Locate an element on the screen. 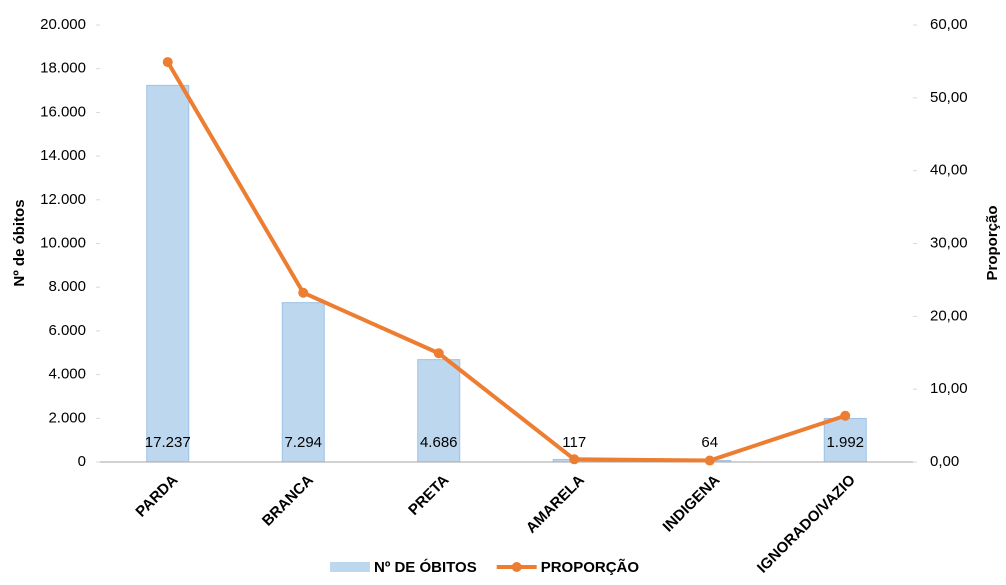 The width and height of the screenshot is (1006, 585). y-tick-label: 0 is located at coordinates (82, 461).